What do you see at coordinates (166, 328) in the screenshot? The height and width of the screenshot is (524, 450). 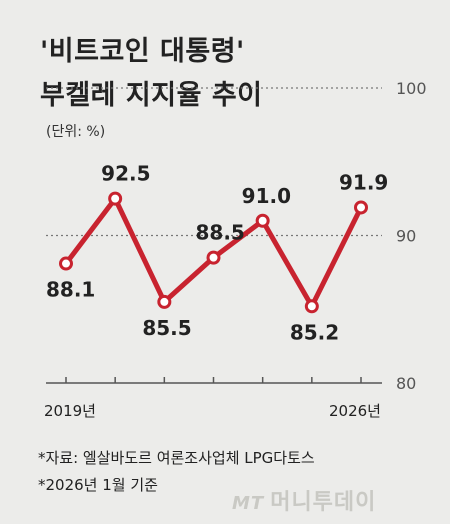 I see `data-label: 85.5` at bounding box center [166, 328].